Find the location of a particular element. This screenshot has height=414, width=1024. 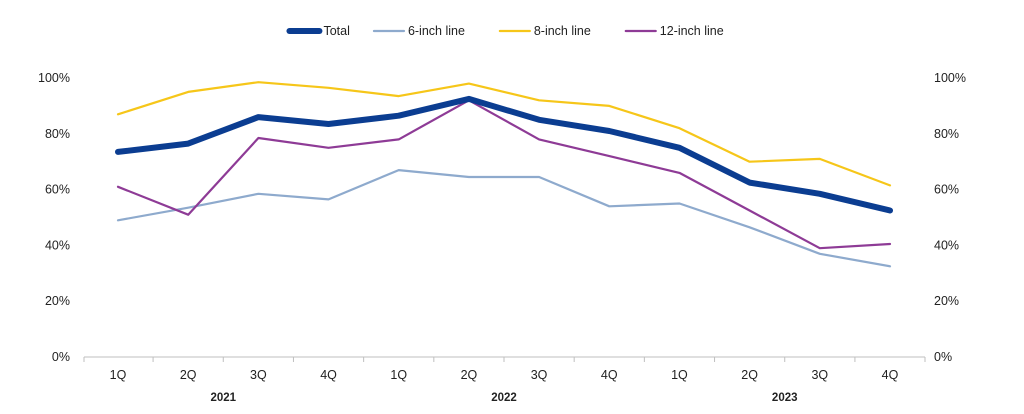

x-group-label: 2022 is located at coordinates (504, 398).